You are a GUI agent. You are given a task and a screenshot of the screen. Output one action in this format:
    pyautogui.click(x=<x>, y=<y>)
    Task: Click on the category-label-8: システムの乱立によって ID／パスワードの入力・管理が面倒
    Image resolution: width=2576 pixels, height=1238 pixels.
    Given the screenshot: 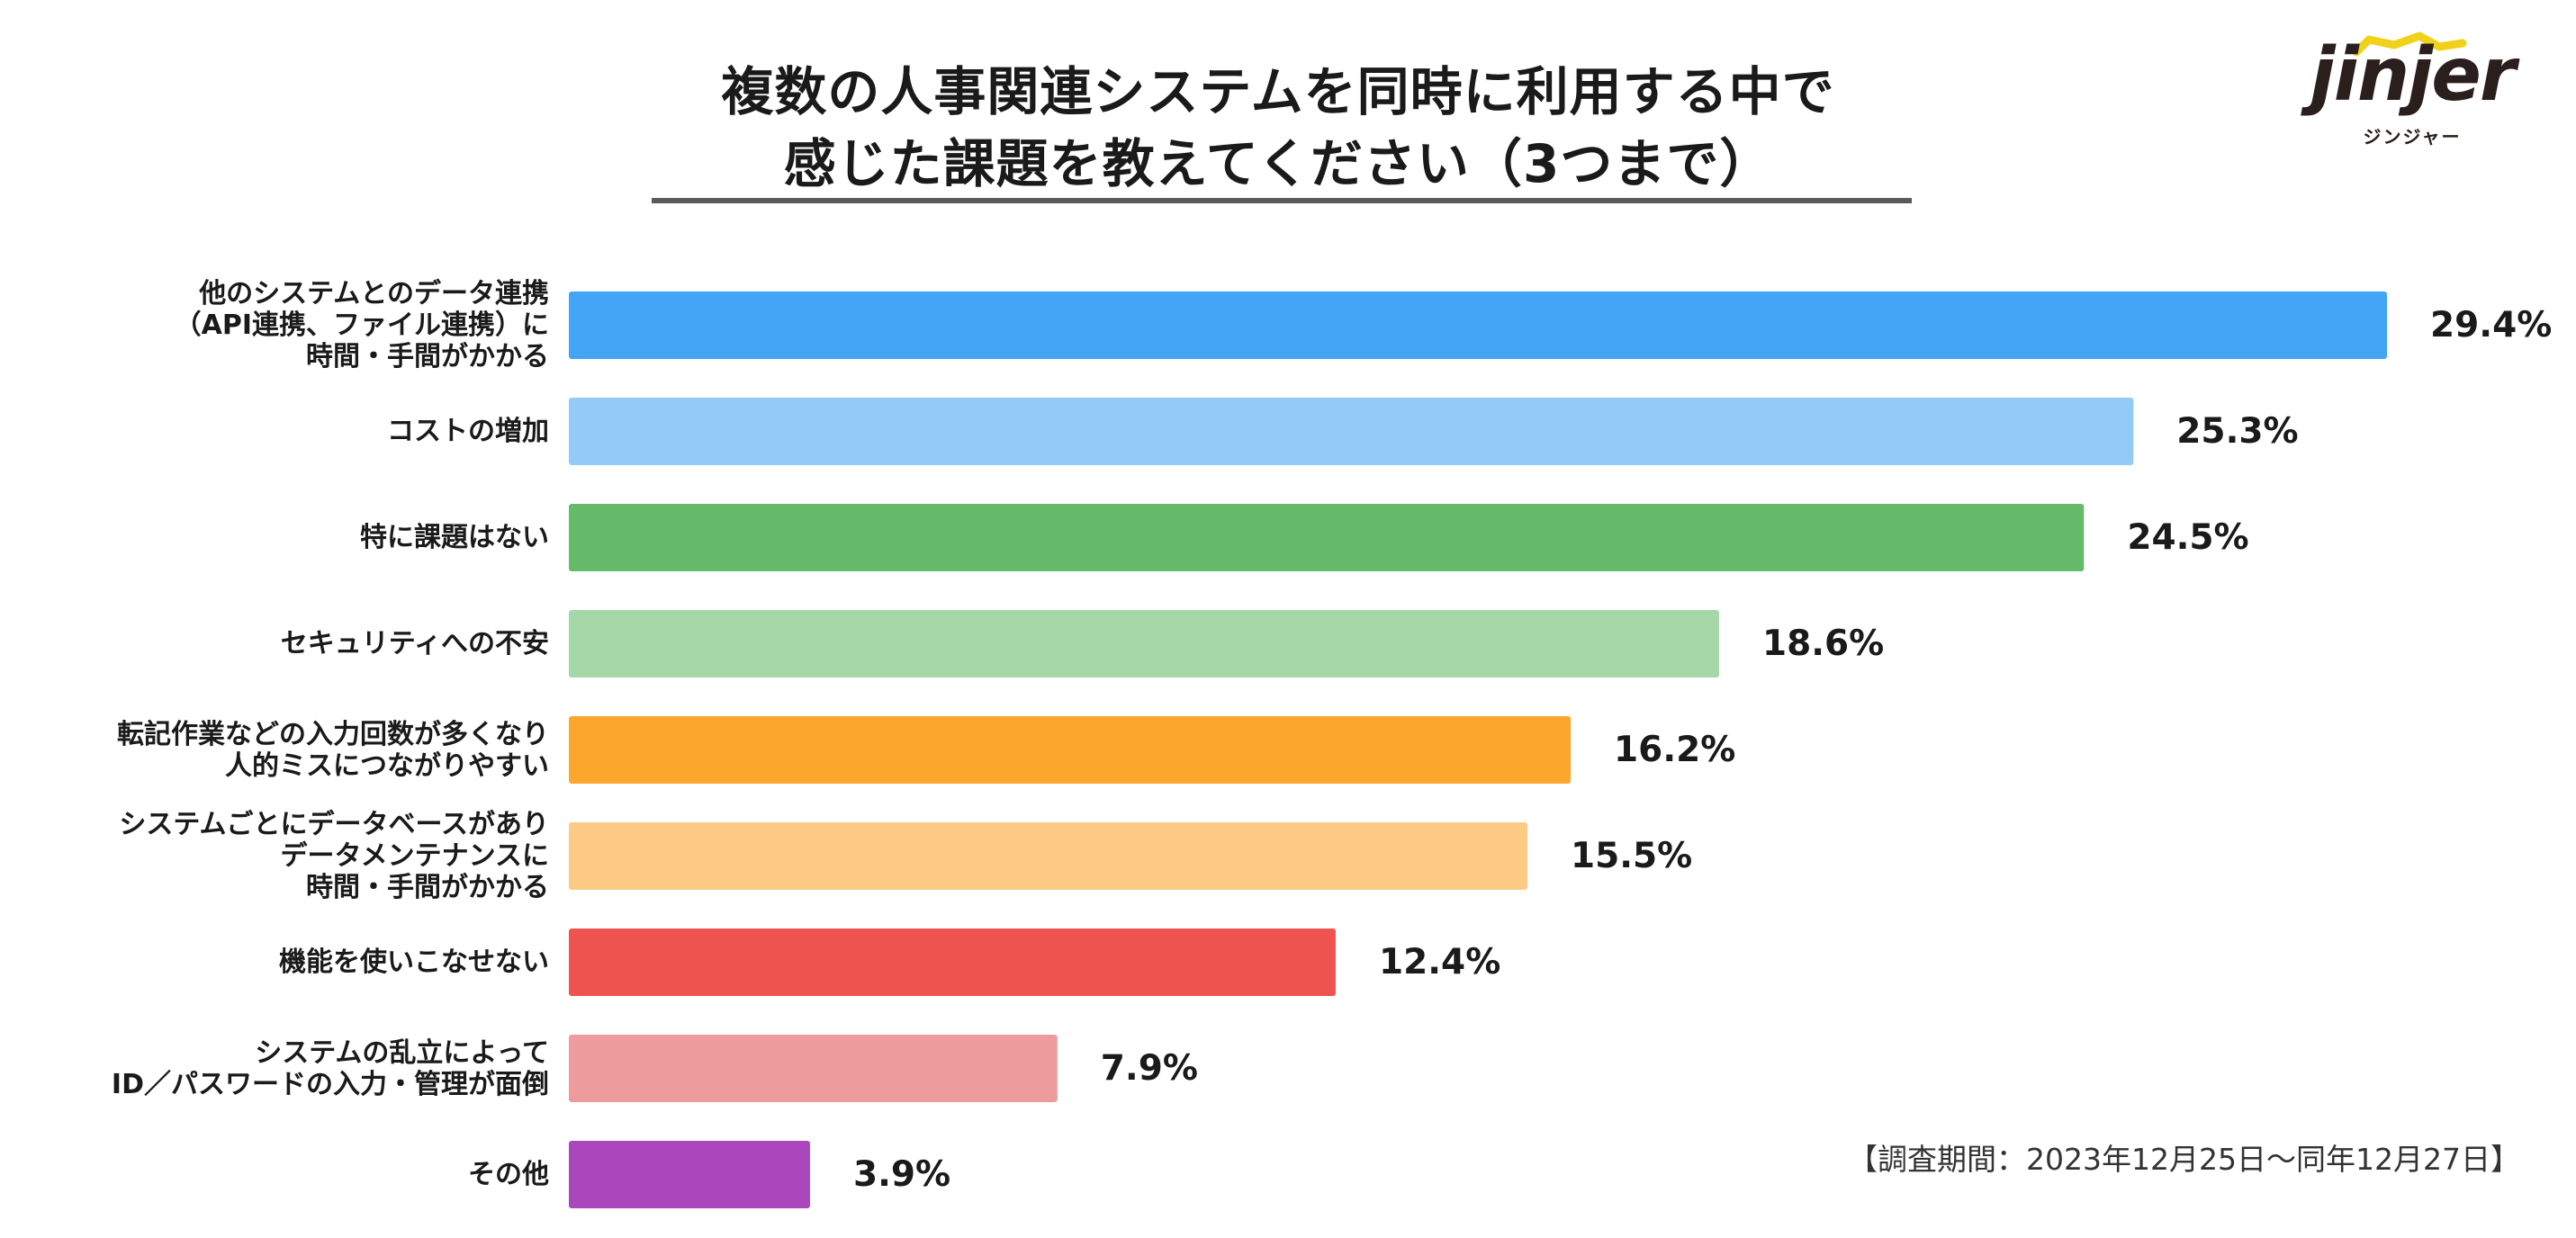 What is the action you would take?
    pyautogui.click(x=330, y=1068)
    